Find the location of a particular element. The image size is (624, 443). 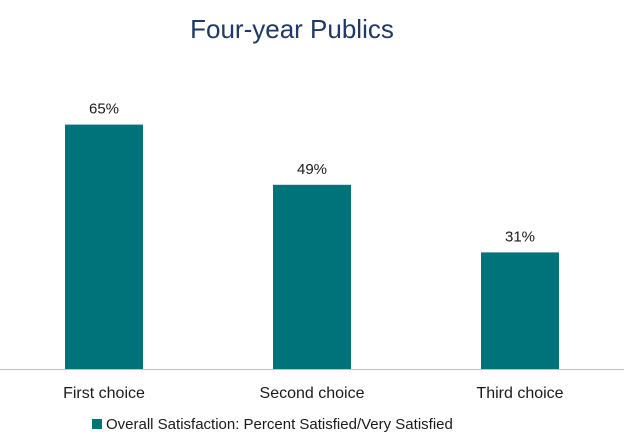

x-tick-label-first-choice: First choice is located at coordinates (104, 393).